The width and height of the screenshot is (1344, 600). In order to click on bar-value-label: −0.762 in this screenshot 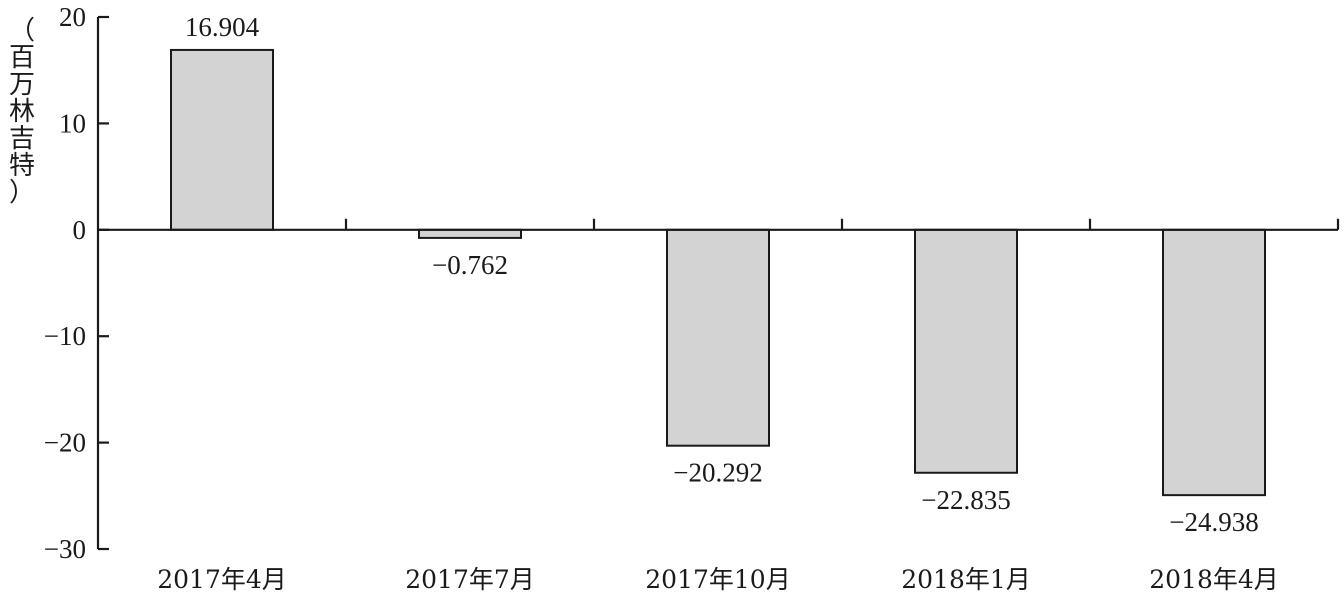, I will do `click(470, 265)`.